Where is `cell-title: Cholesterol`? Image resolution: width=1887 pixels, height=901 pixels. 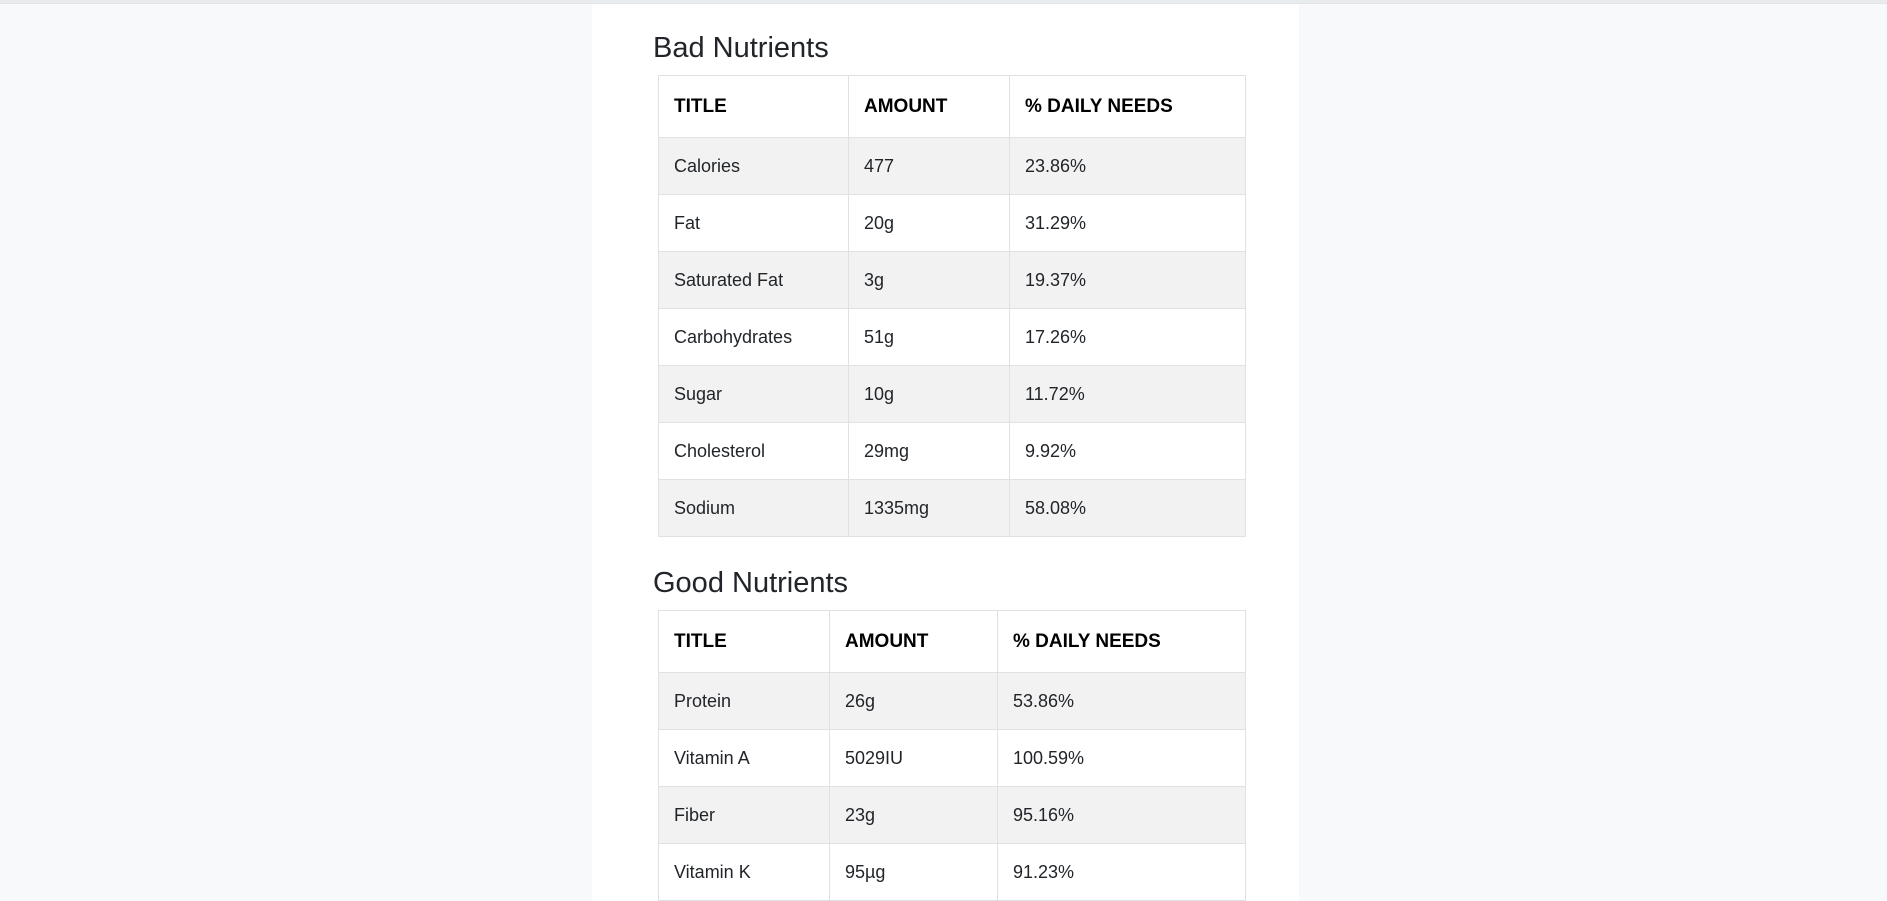
cell-title: Cholesterol is located at coordinates (753, 451).